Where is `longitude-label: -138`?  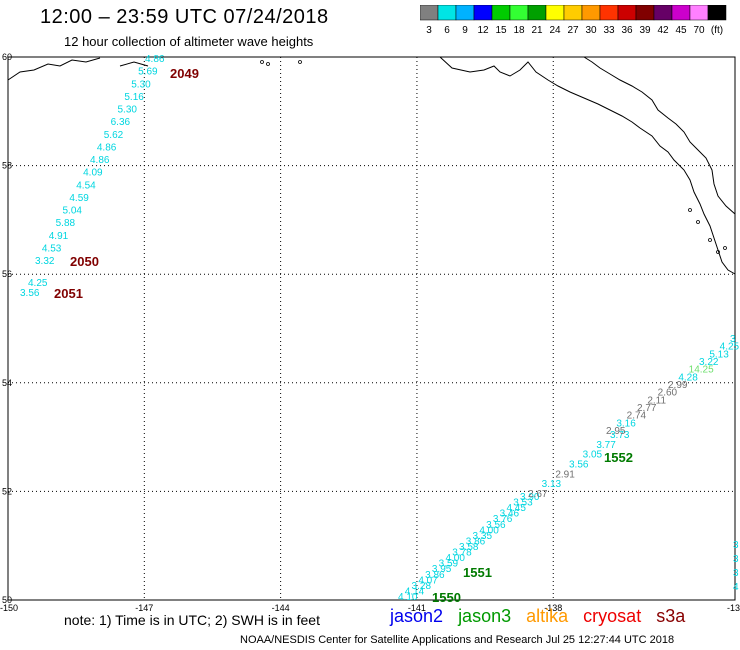
longitude-label: -138 is located at coordinates (553, 608).